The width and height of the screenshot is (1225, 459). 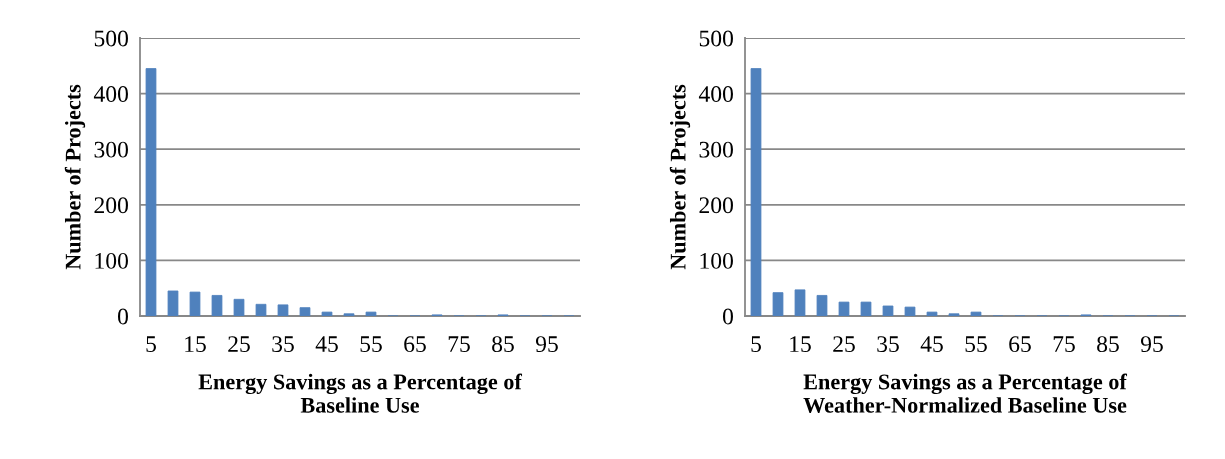 What do you see at coordinates (965, 393) in the screenshot?
I see `x-axis-title: Energy Savings as a Percentage of Weather-Normalized Baseline Use` at bounding box center [965, 393].